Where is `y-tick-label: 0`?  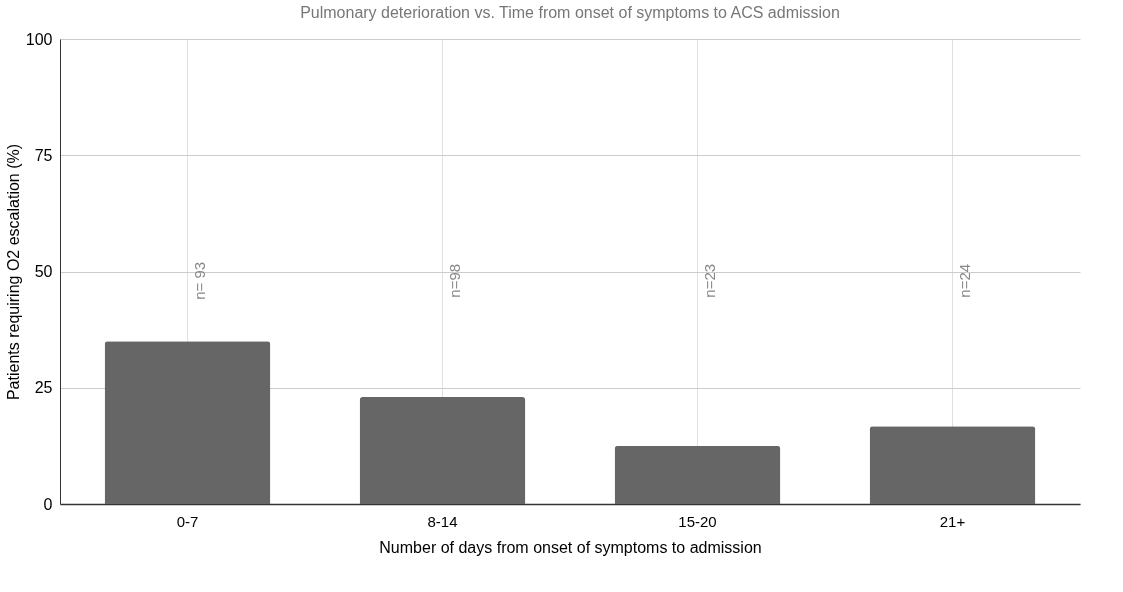 y-tick-label: 0 is located at coordinates (48, 504).